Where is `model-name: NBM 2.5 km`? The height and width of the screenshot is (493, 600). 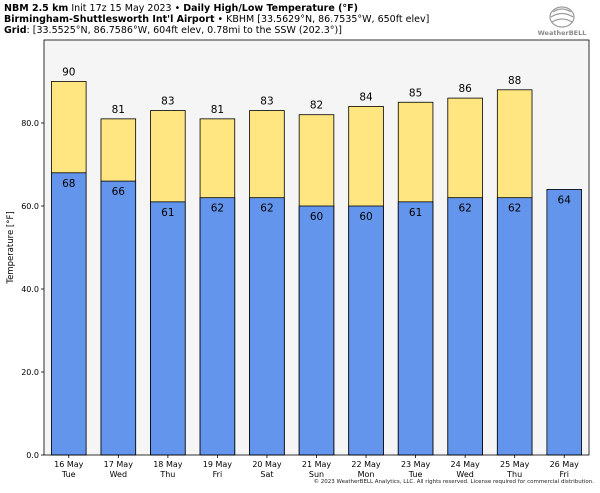
model-name: NBM 2.5 km is located at coordinates (36, 8).